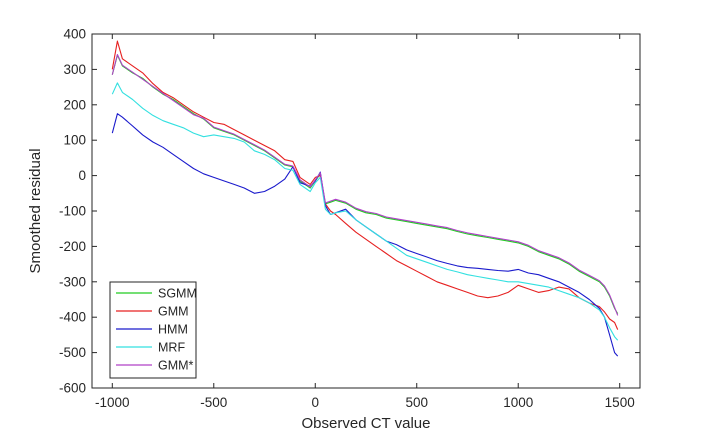 The height and width of the screenshot is (436, 708). I want to click on legend: SGMM GMM HMM MRF GMM*, so click(153, 330).